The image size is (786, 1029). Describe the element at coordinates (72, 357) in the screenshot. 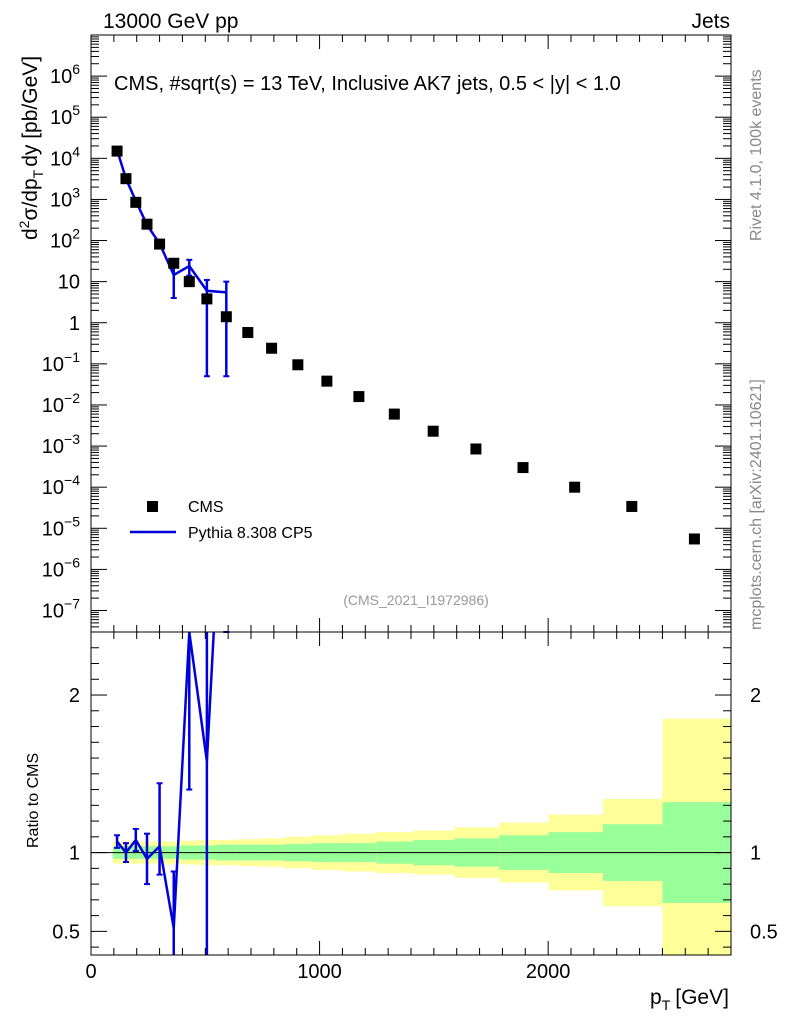

I see `ytick-exp: −1` at that location.